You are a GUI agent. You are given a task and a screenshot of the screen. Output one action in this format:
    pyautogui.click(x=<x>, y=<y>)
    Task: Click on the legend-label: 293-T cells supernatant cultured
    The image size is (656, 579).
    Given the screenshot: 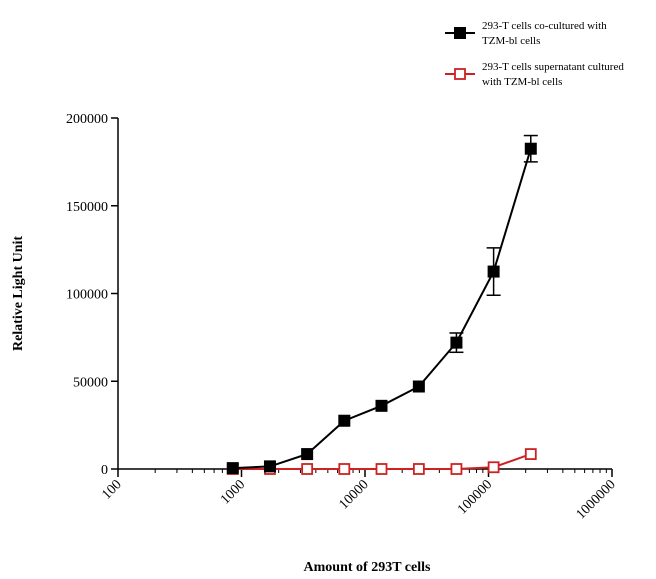 What is the action you would take?
    pyautogui.click(x=553, y=67)
    